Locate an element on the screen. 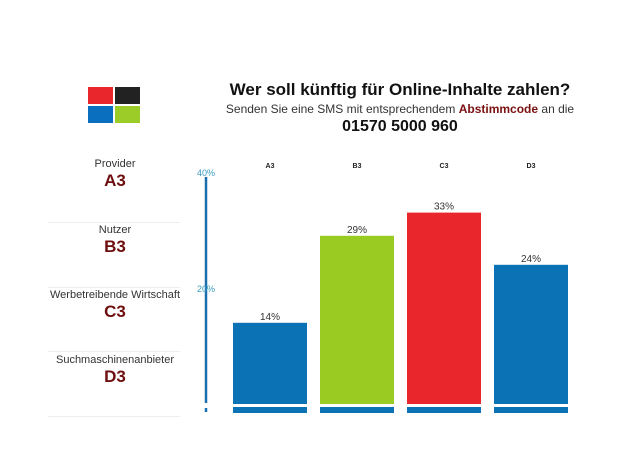 This screenshot has width=633, height=475. option-name: Nutzer is located at coordinates (115, 230).